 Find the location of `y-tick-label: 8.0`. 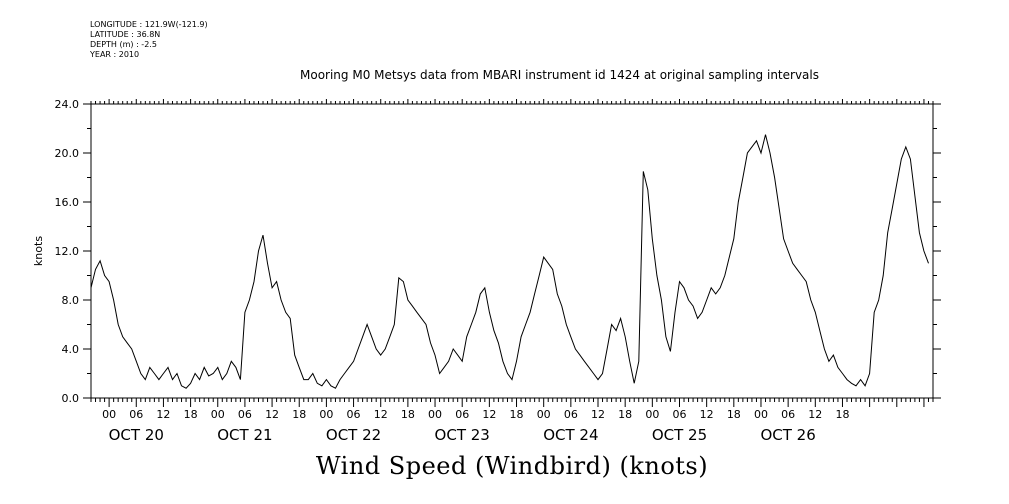

y-tick-label: 8.0 is located at coordinates (71, 300).